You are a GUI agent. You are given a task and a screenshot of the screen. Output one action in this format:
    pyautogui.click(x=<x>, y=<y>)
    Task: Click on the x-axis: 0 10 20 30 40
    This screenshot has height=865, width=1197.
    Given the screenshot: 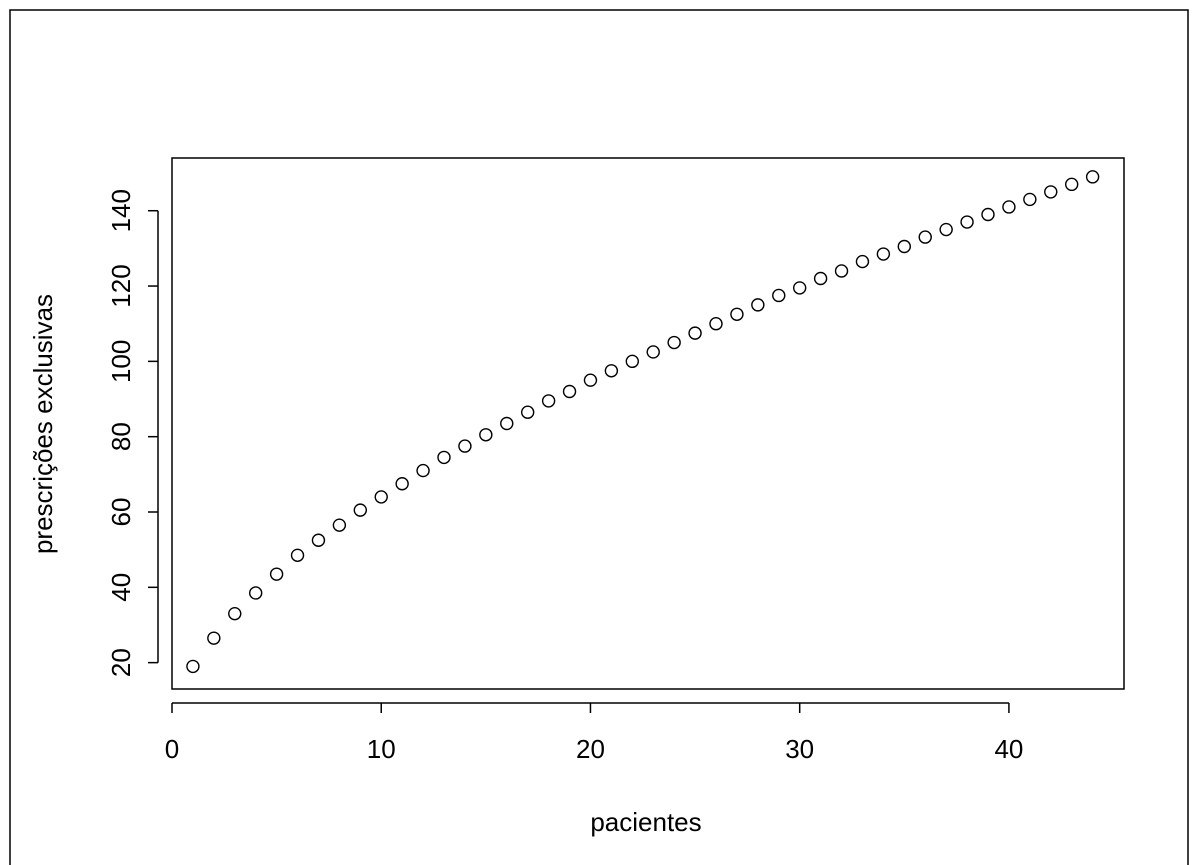 What is the action you would take?
    pyautogui.click(x=594, y=733)
    